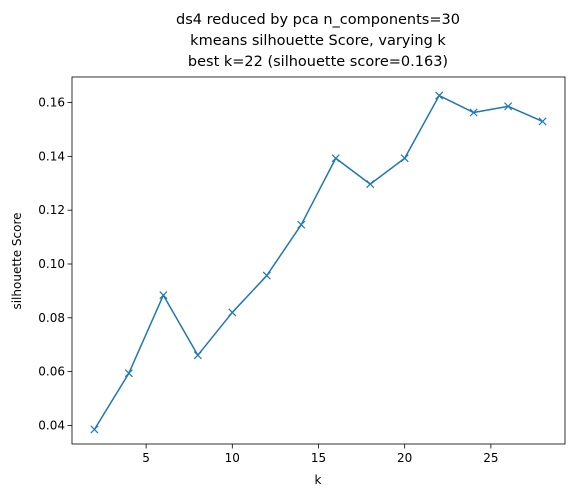 The image size is (579, 497). What do you see at coordinates (51, 264) in the screenshot?
I see `y-tick-label-3: 0.10` at bounding box center [51, 264].